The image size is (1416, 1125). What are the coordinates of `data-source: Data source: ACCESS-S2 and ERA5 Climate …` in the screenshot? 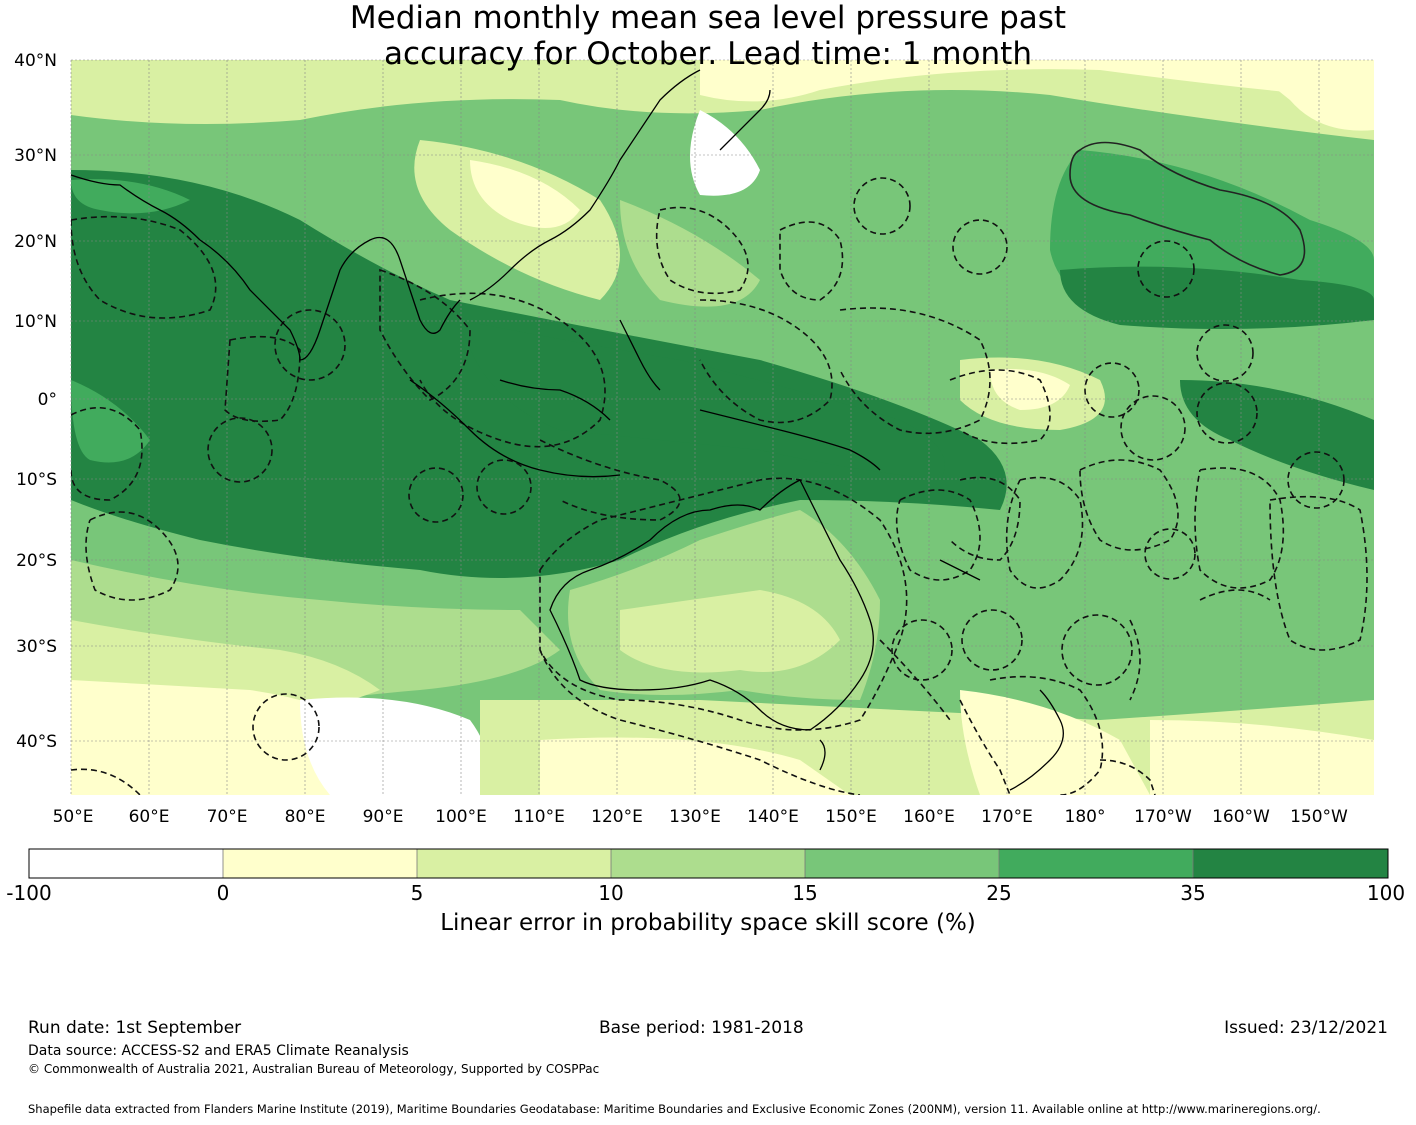 It's located at (218, 1051).